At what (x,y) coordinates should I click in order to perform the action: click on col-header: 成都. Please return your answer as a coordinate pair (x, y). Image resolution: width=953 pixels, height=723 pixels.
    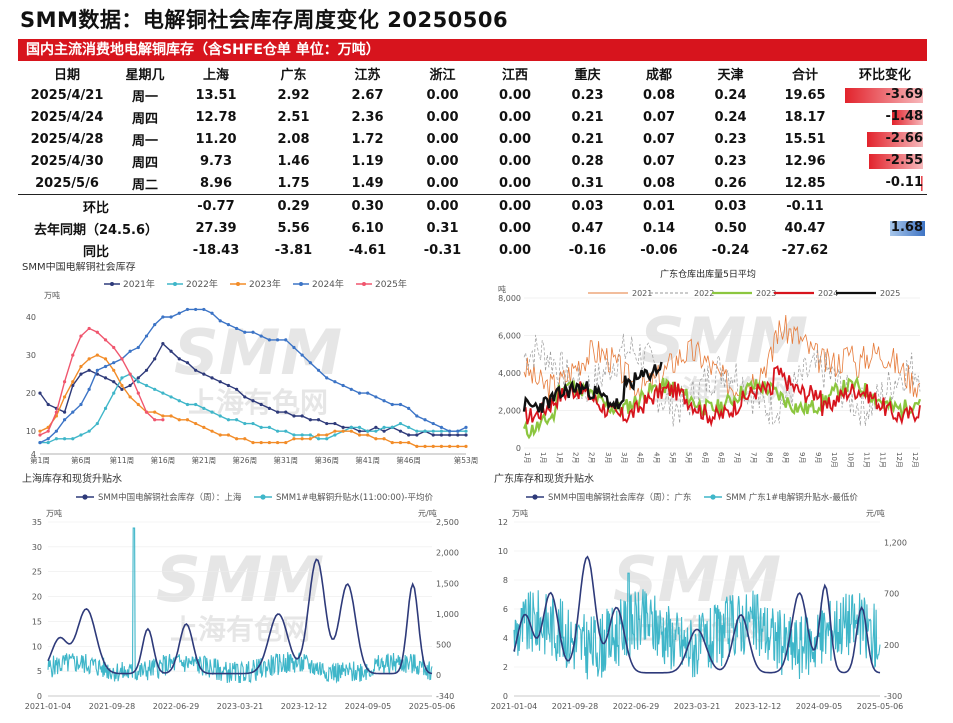
    Looking at the image, I should click on (658, 75).